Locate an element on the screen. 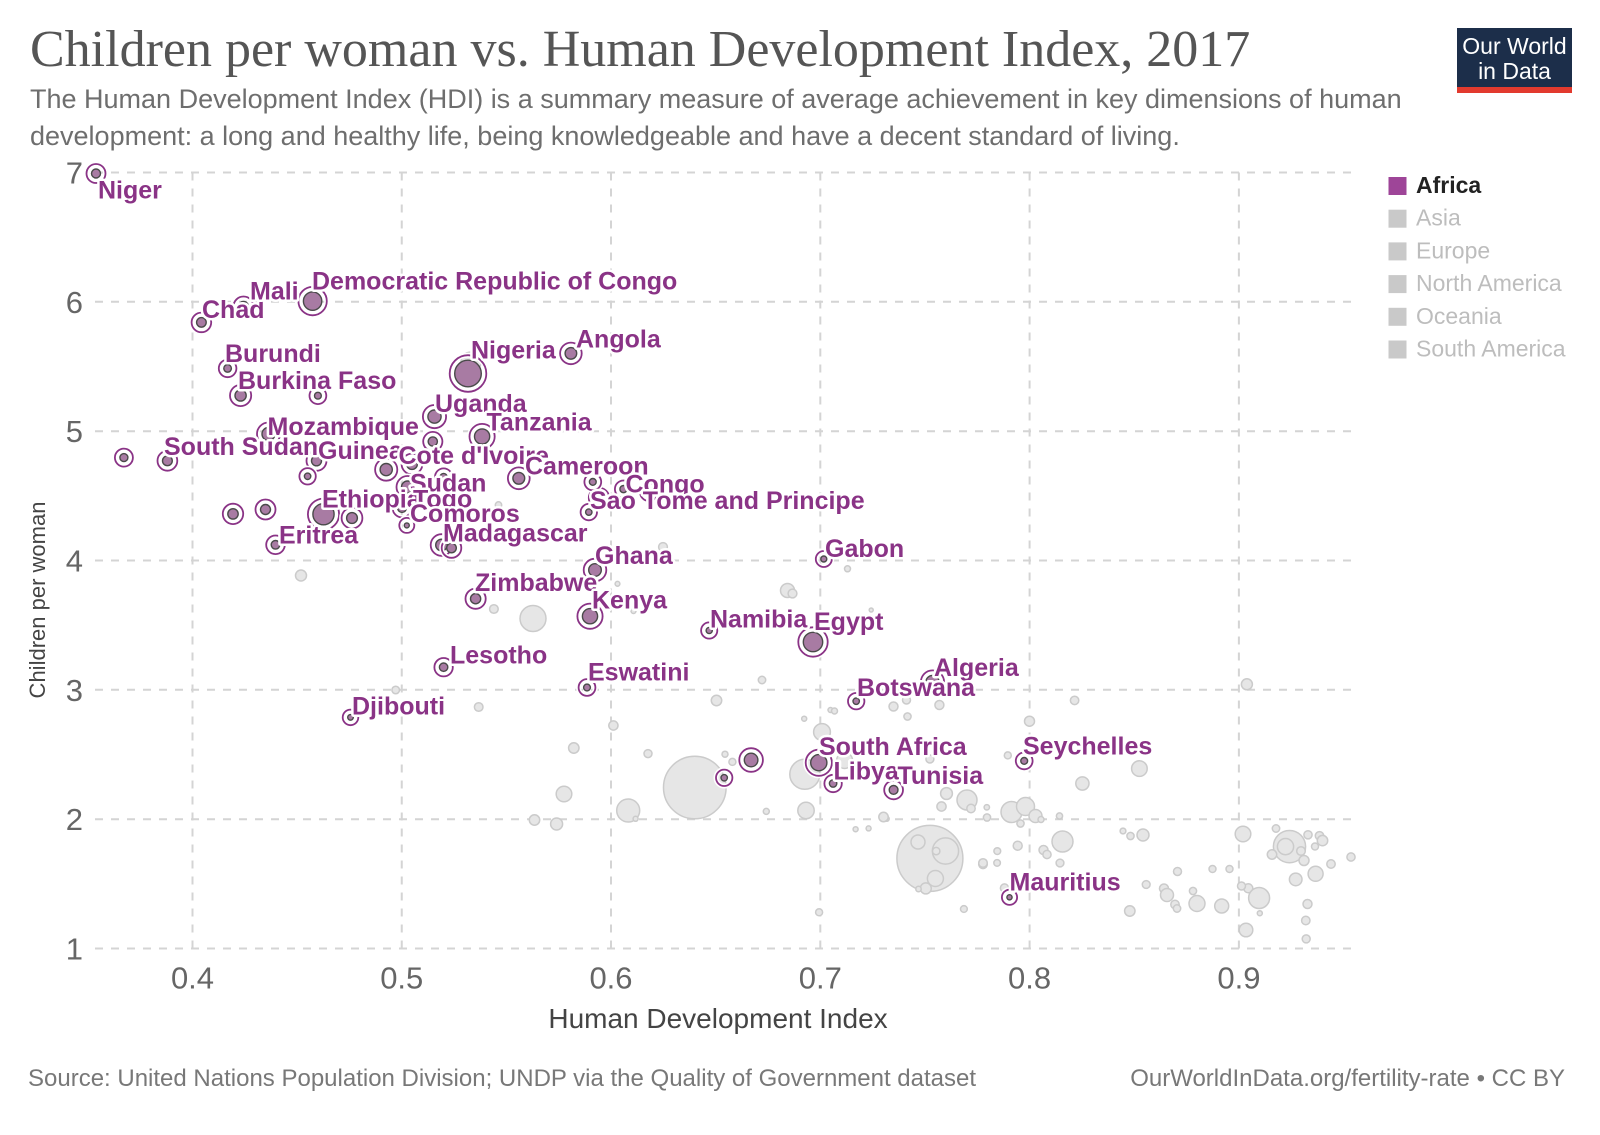 This screenshot has height=1135, width=1600. svg-text: Cameroon is located at coordinates (587, 467).